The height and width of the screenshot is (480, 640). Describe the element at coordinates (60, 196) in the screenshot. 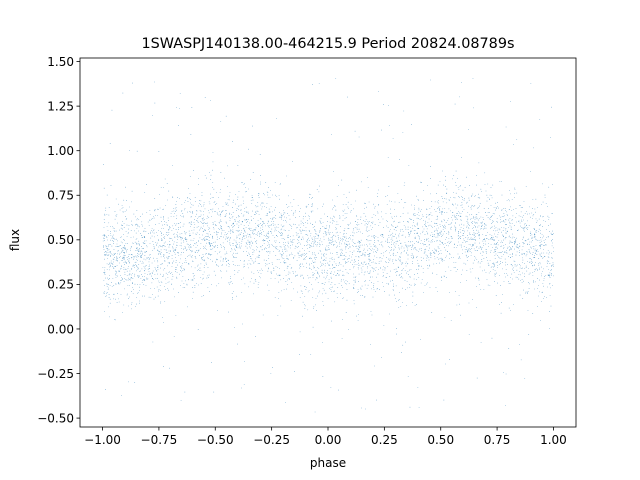

I see `y-tick-label: 0.75` at that location.